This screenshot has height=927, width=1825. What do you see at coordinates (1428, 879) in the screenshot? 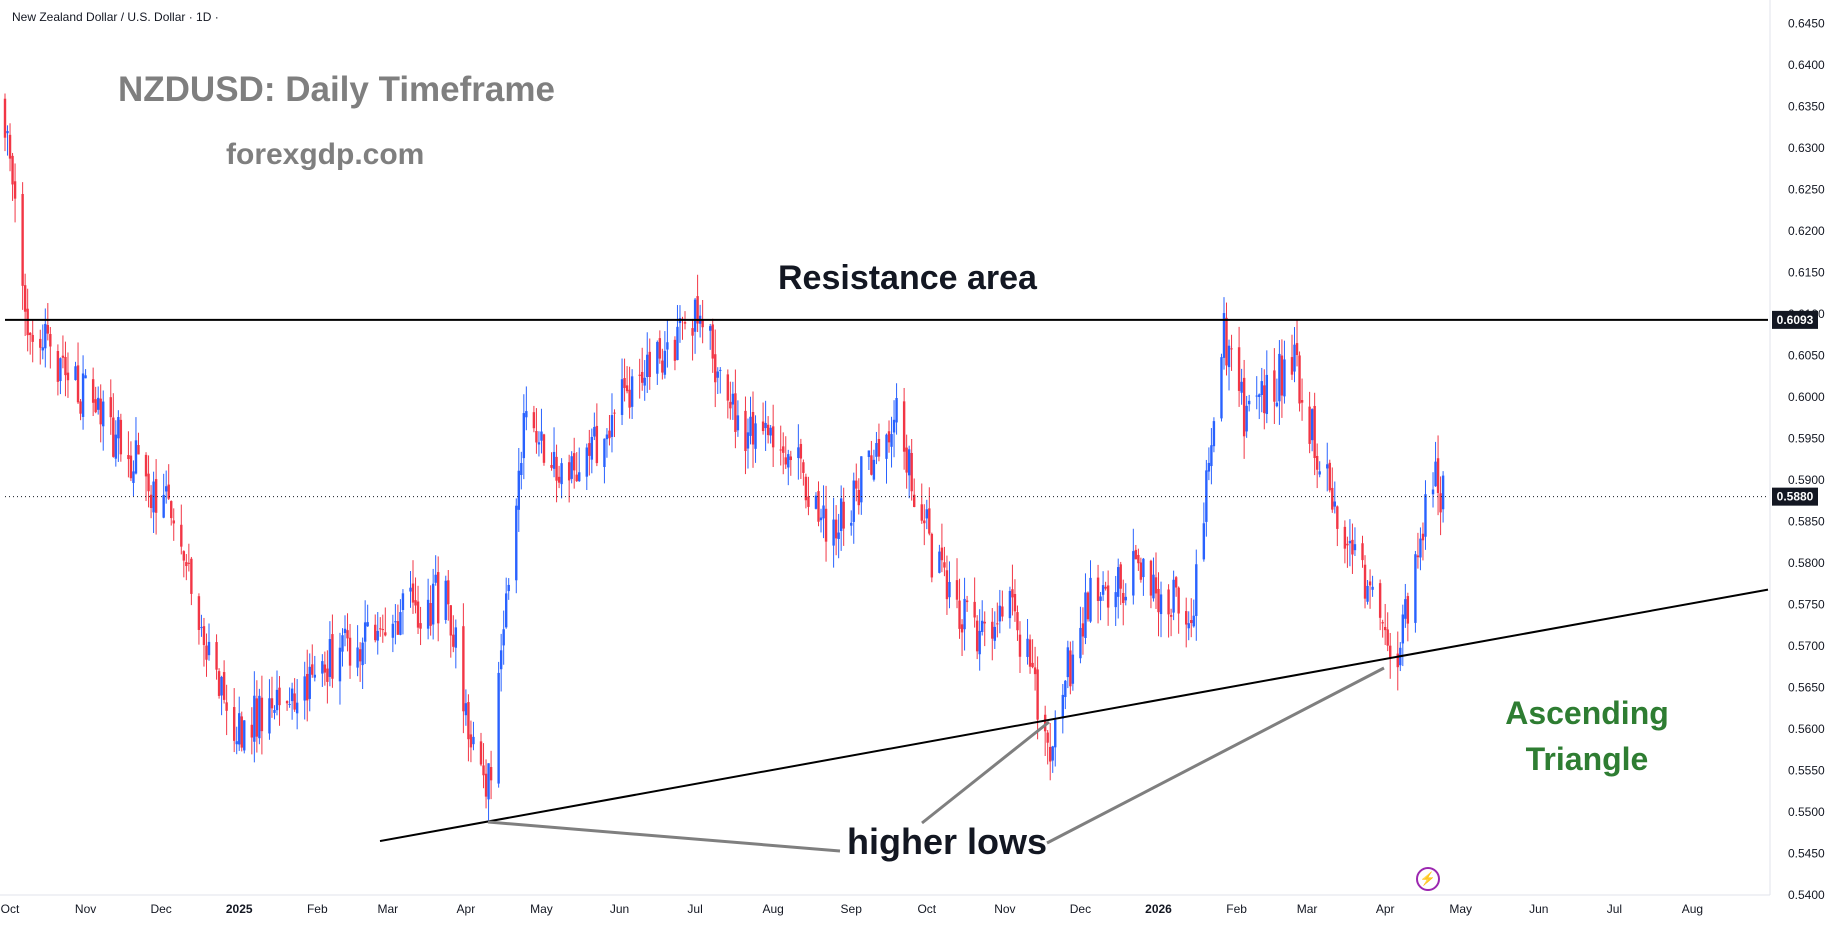
I see `lightning-icon: ⚡` at bounding box center [1428, 879].